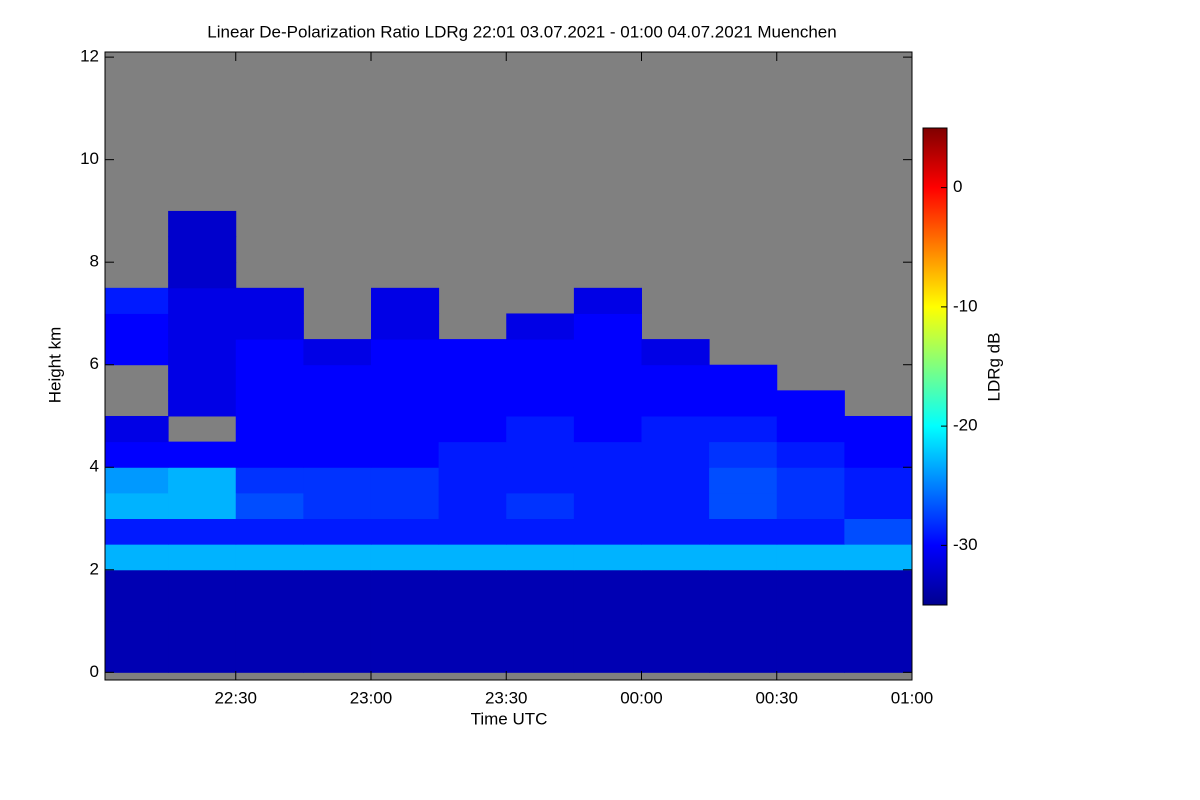 The width and height of the screenshot is (1200, 800). Describe the element at coordinates (235, 697) in the screenshot. I see `x-tick-label: 22:30` at that location.